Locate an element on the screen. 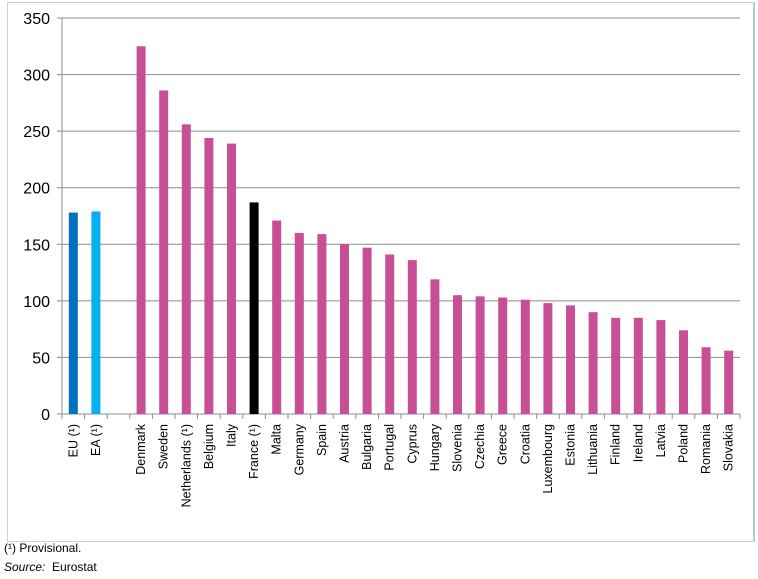 Image resolution: width=758 pixels, height=579 pixels. bar-finland is located at coordinates (616, 365).